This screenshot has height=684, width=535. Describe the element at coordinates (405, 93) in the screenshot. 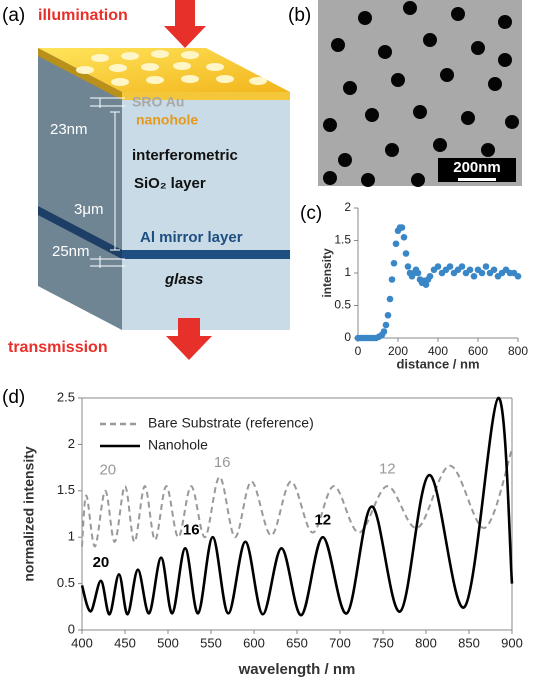

I see `sem-image: (b) 200nm` at that location.